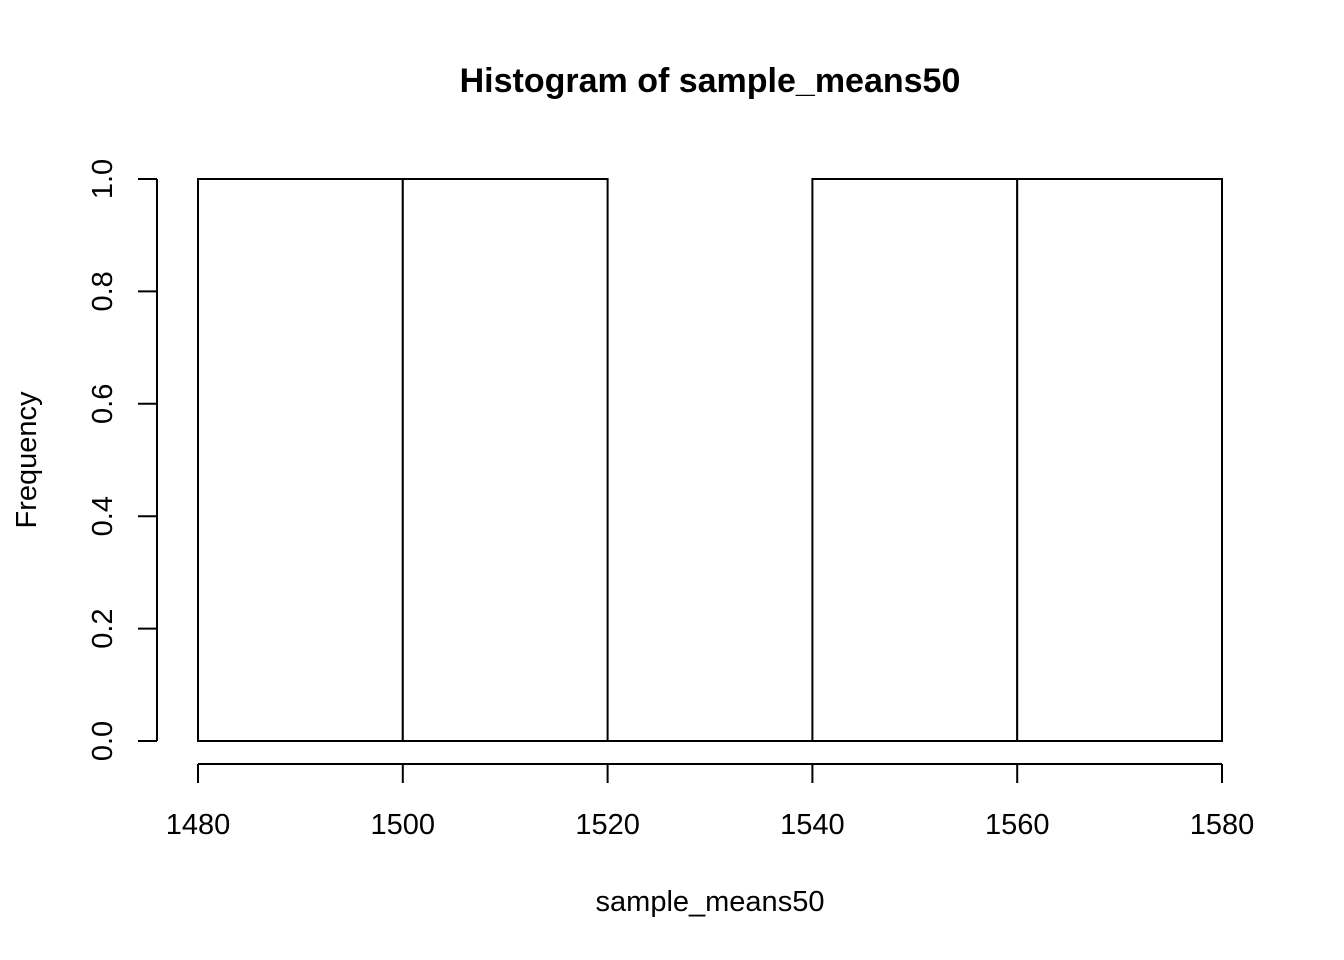 This screenshot has width=1344, height=960. I want to click on x-tick-label: 1480, so click(198, 825).